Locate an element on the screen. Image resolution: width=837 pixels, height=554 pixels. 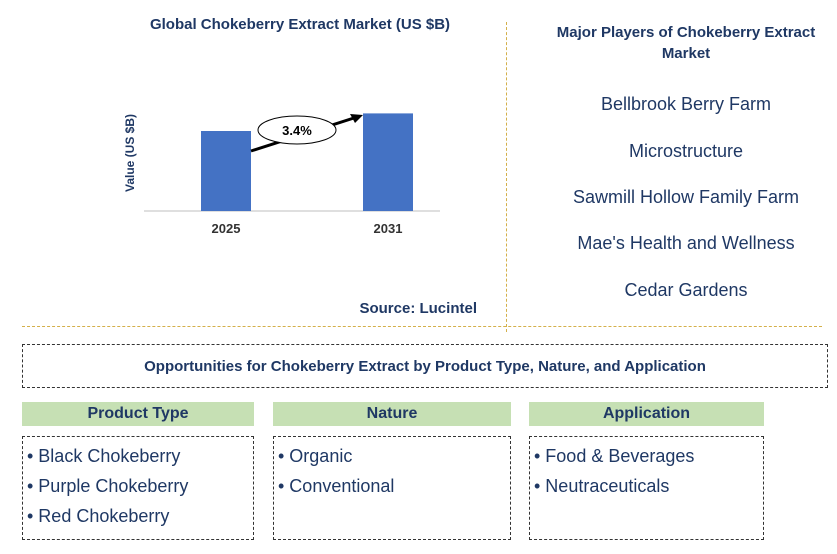
source-label: Source: Lucintel is located at coordinates (418, 308).